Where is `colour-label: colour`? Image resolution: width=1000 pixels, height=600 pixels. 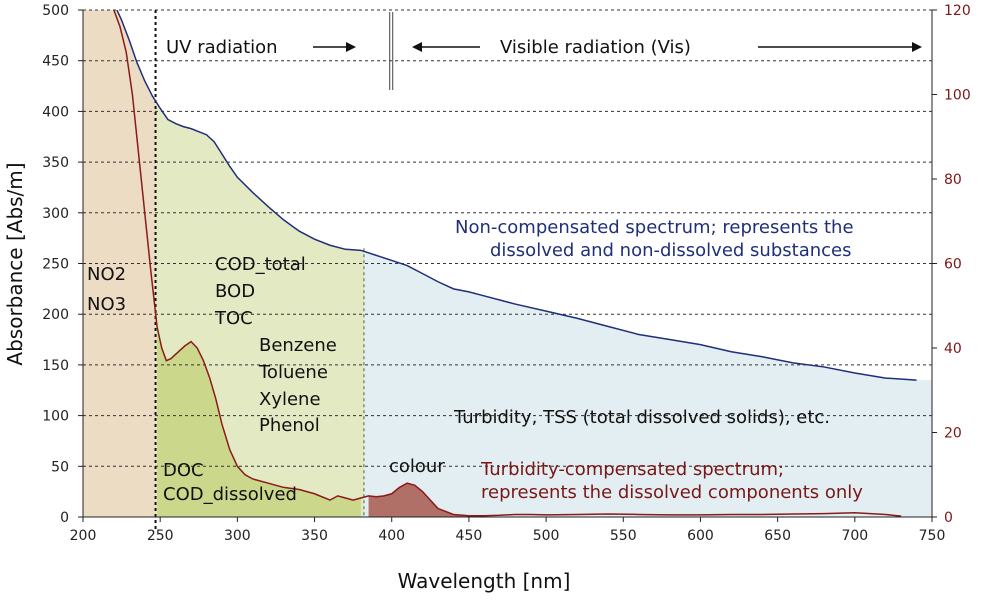 colour-label: colour is located at coordinates (417, 466).